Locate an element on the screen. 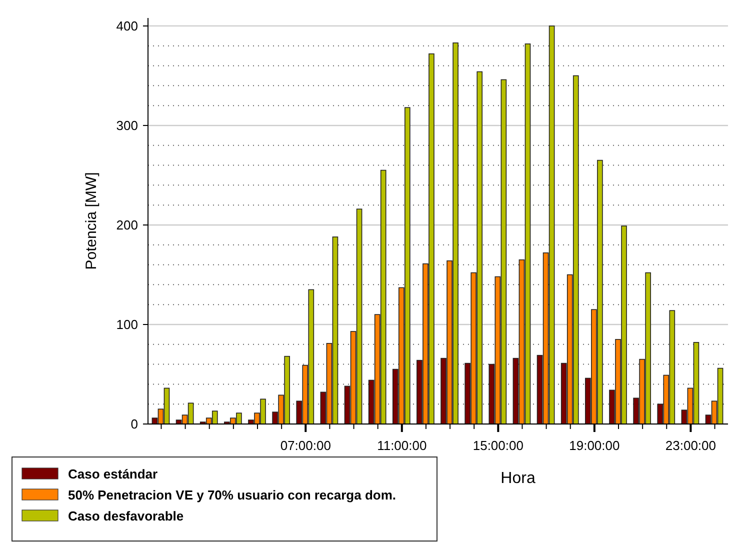 Image resolution: width=731 pixels, height=542 pixels. legend-label: Caso estándar is located at coordinates (113, 474).